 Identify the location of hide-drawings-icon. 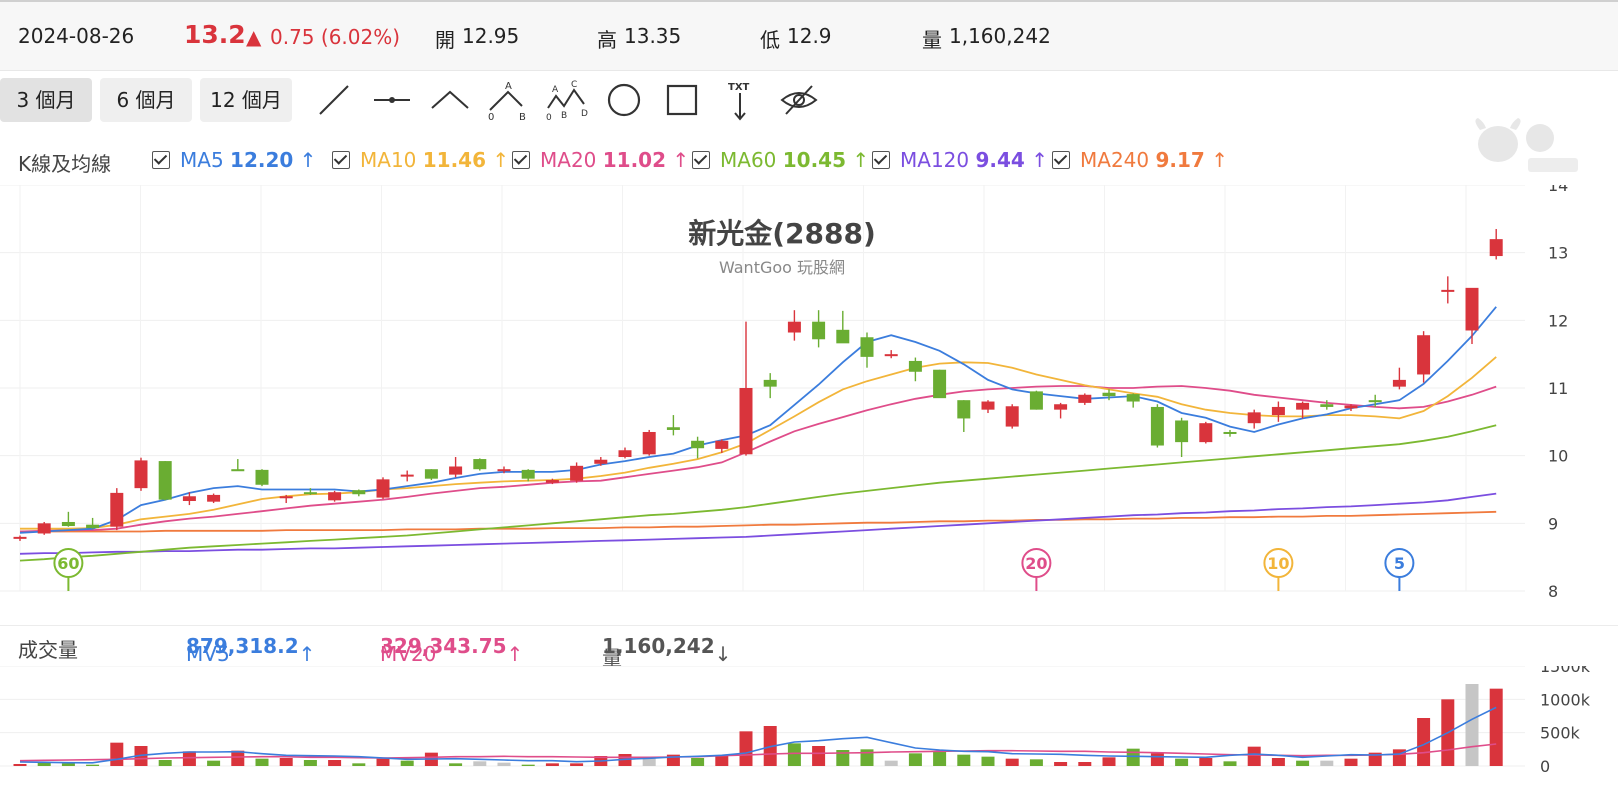
(799, 100).